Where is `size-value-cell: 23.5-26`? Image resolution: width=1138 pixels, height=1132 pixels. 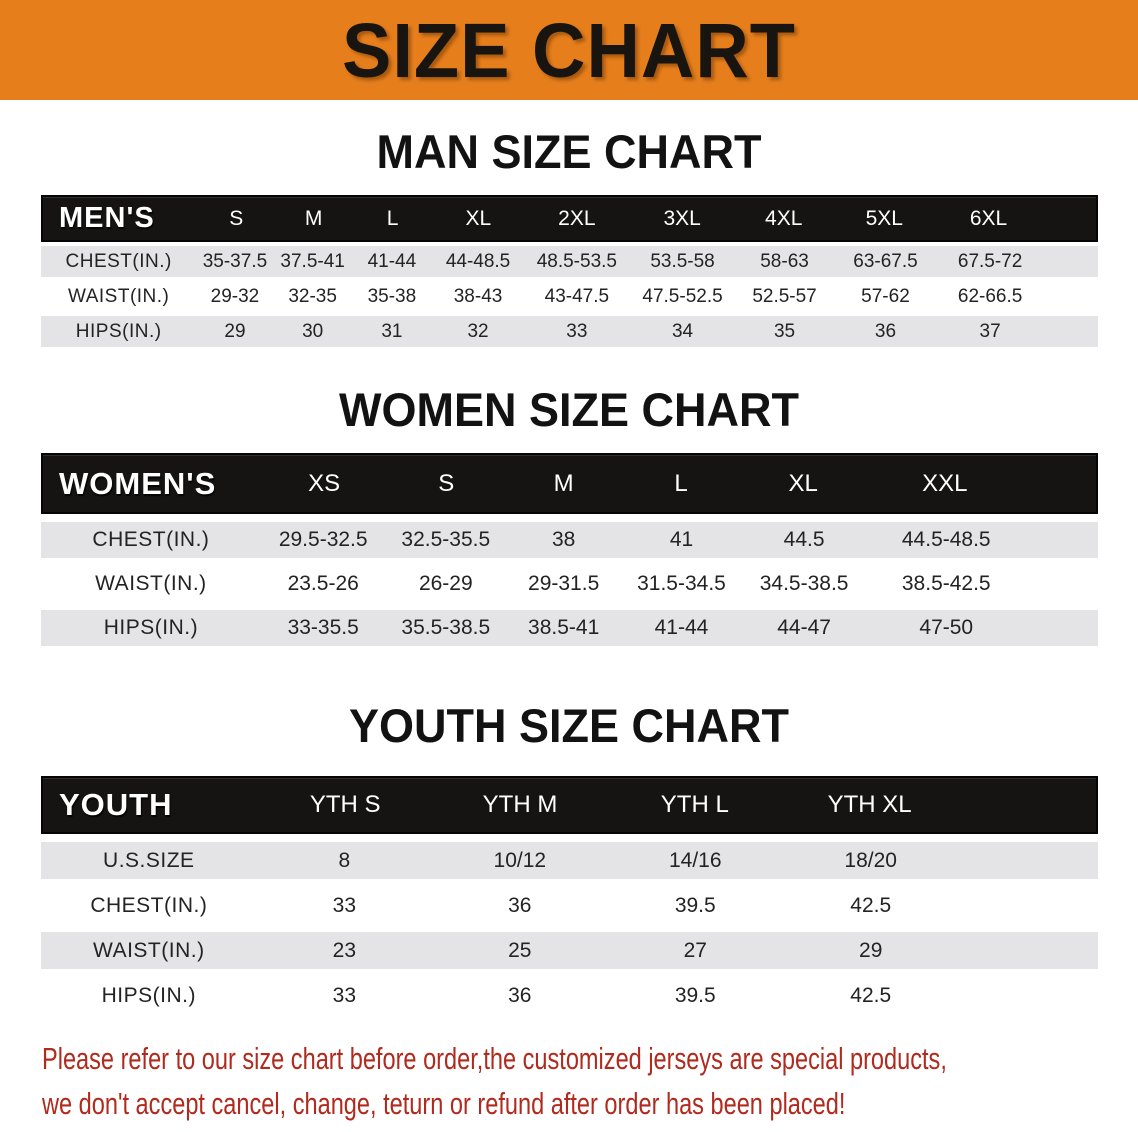
size-value-cell: 23.5-26 is located at coordinates (323, 583).